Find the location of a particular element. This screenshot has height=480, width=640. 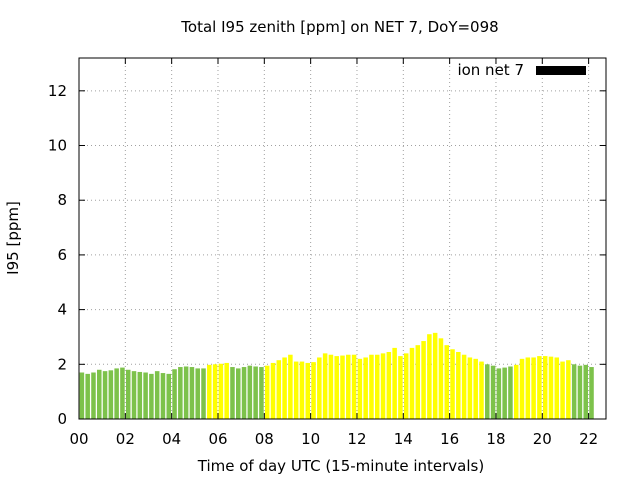

bars is located at coordinates (336, 375).